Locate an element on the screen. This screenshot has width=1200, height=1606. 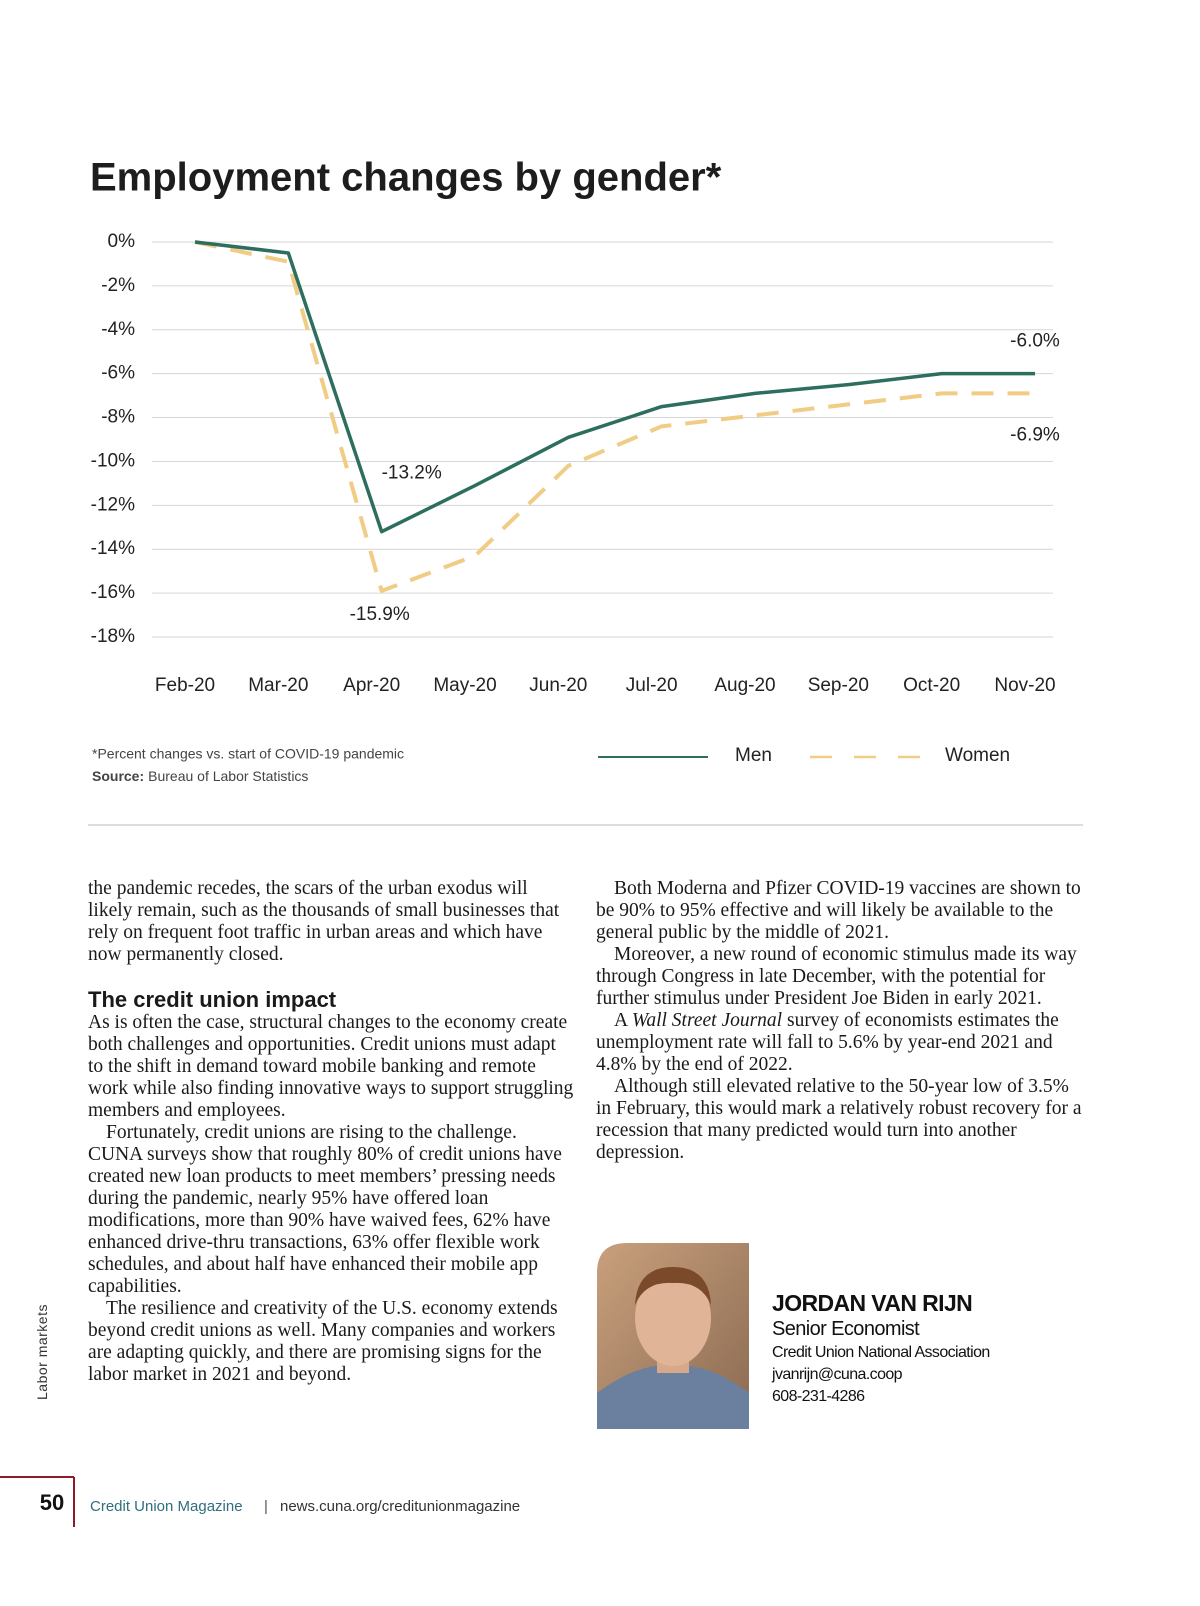
series-line is located at coordinates (614, 387).